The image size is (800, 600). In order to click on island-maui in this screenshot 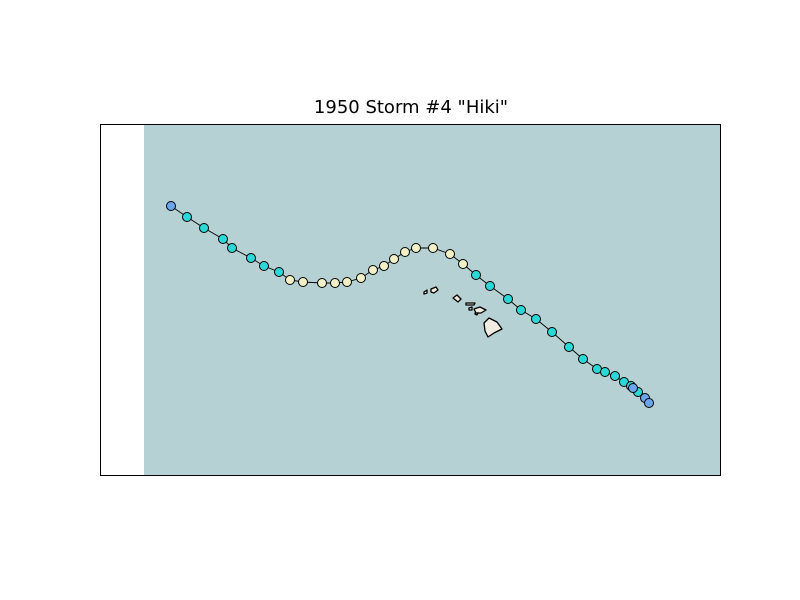, I will do `click(480, 310)`.